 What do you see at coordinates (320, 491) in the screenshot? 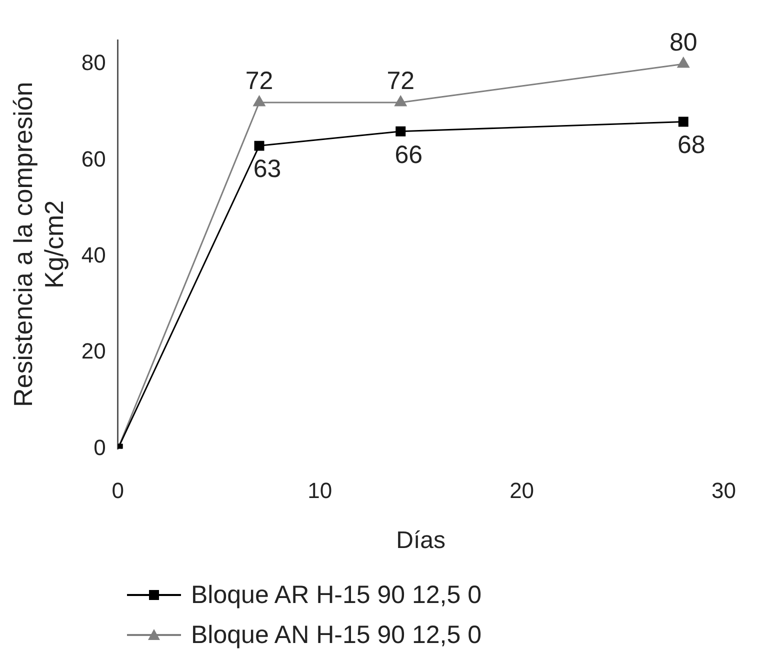
I see `x-tick-label: 10` at bounding box center [320, 491].